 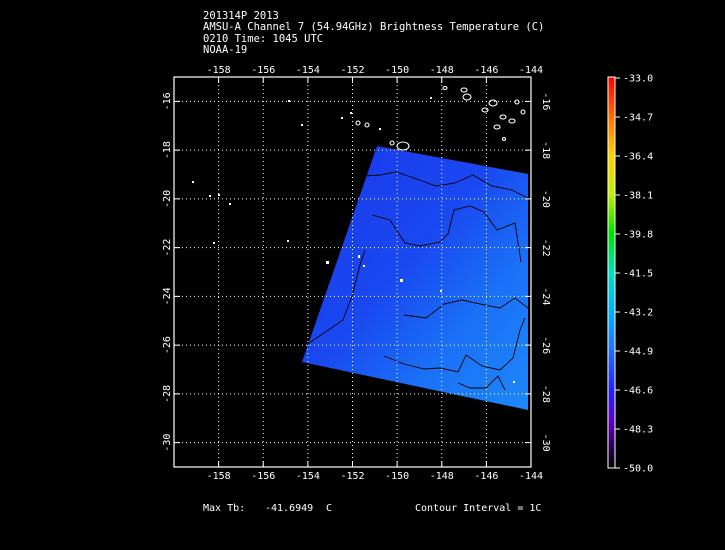 I want to click on lat-tick-label-left: -30, so click(x=167, y=443).